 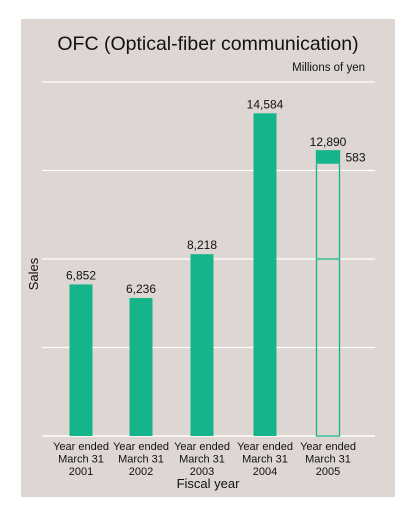 I want to click on x-tick-label-2003: Year ended March 31 2003, so click(x=202, y=459).